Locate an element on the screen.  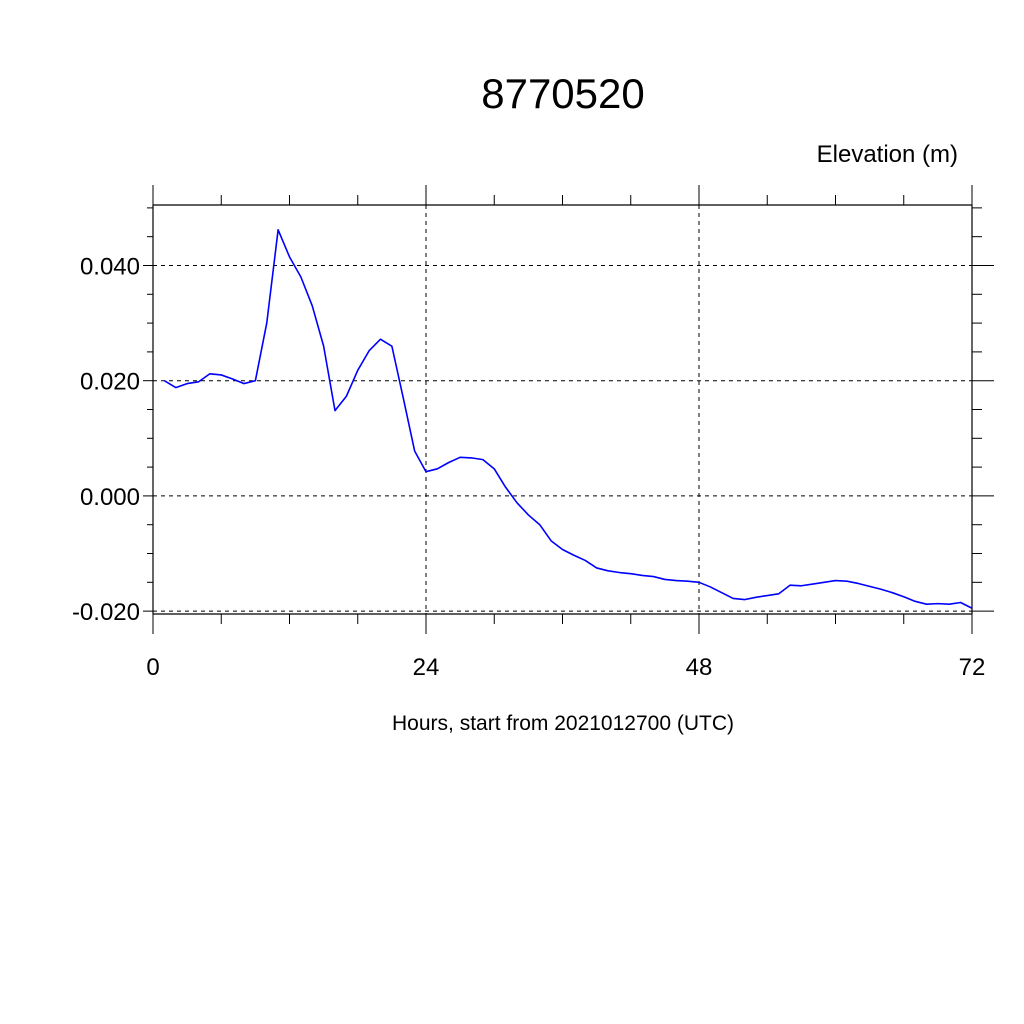
x-tick-label: 0 is located at coordinates (152, 667).